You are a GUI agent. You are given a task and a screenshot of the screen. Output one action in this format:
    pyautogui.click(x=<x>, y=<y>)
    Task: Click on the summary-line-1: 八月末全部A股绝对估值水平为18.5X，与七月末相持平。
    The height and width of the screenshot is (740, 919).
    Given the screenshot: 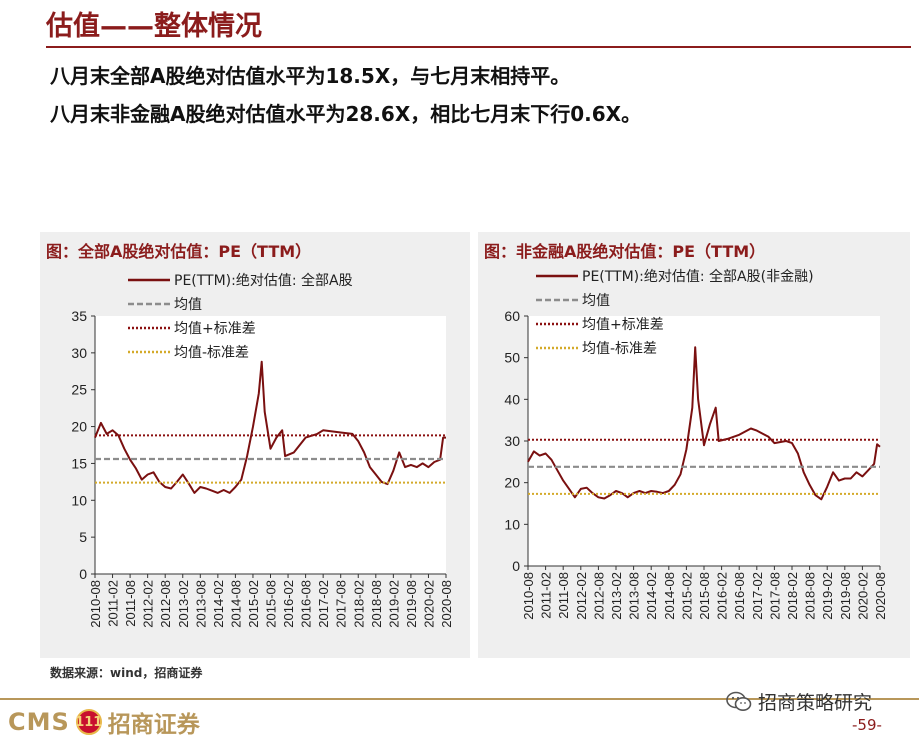 What is the action you would take?
    pyautogui.click(x=310, y=76)
    